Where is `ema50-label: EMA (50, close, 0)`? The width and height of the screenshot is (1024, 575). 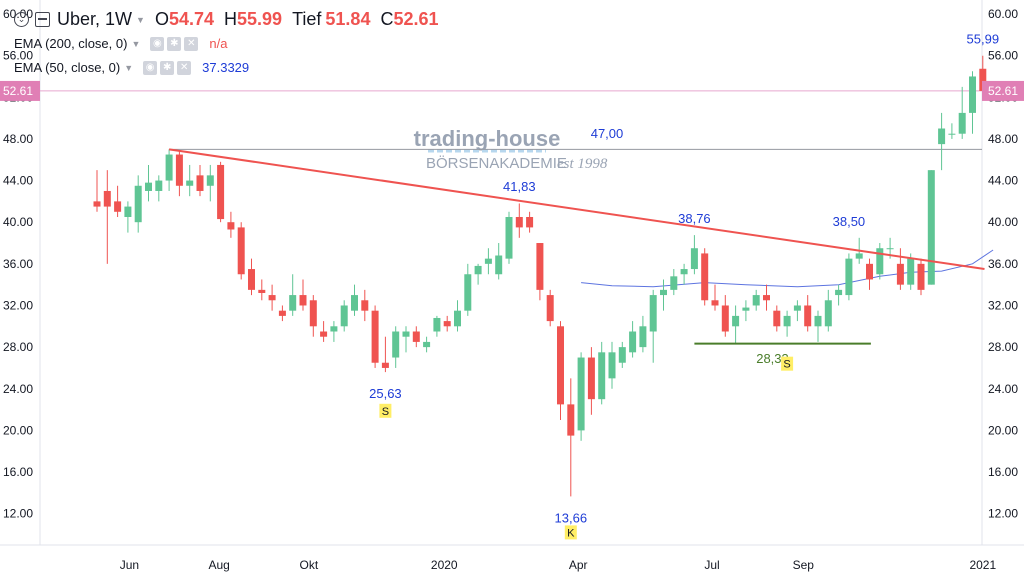
ema50-label: EMA (50, close, 0) is located at coordinates (67, 67).